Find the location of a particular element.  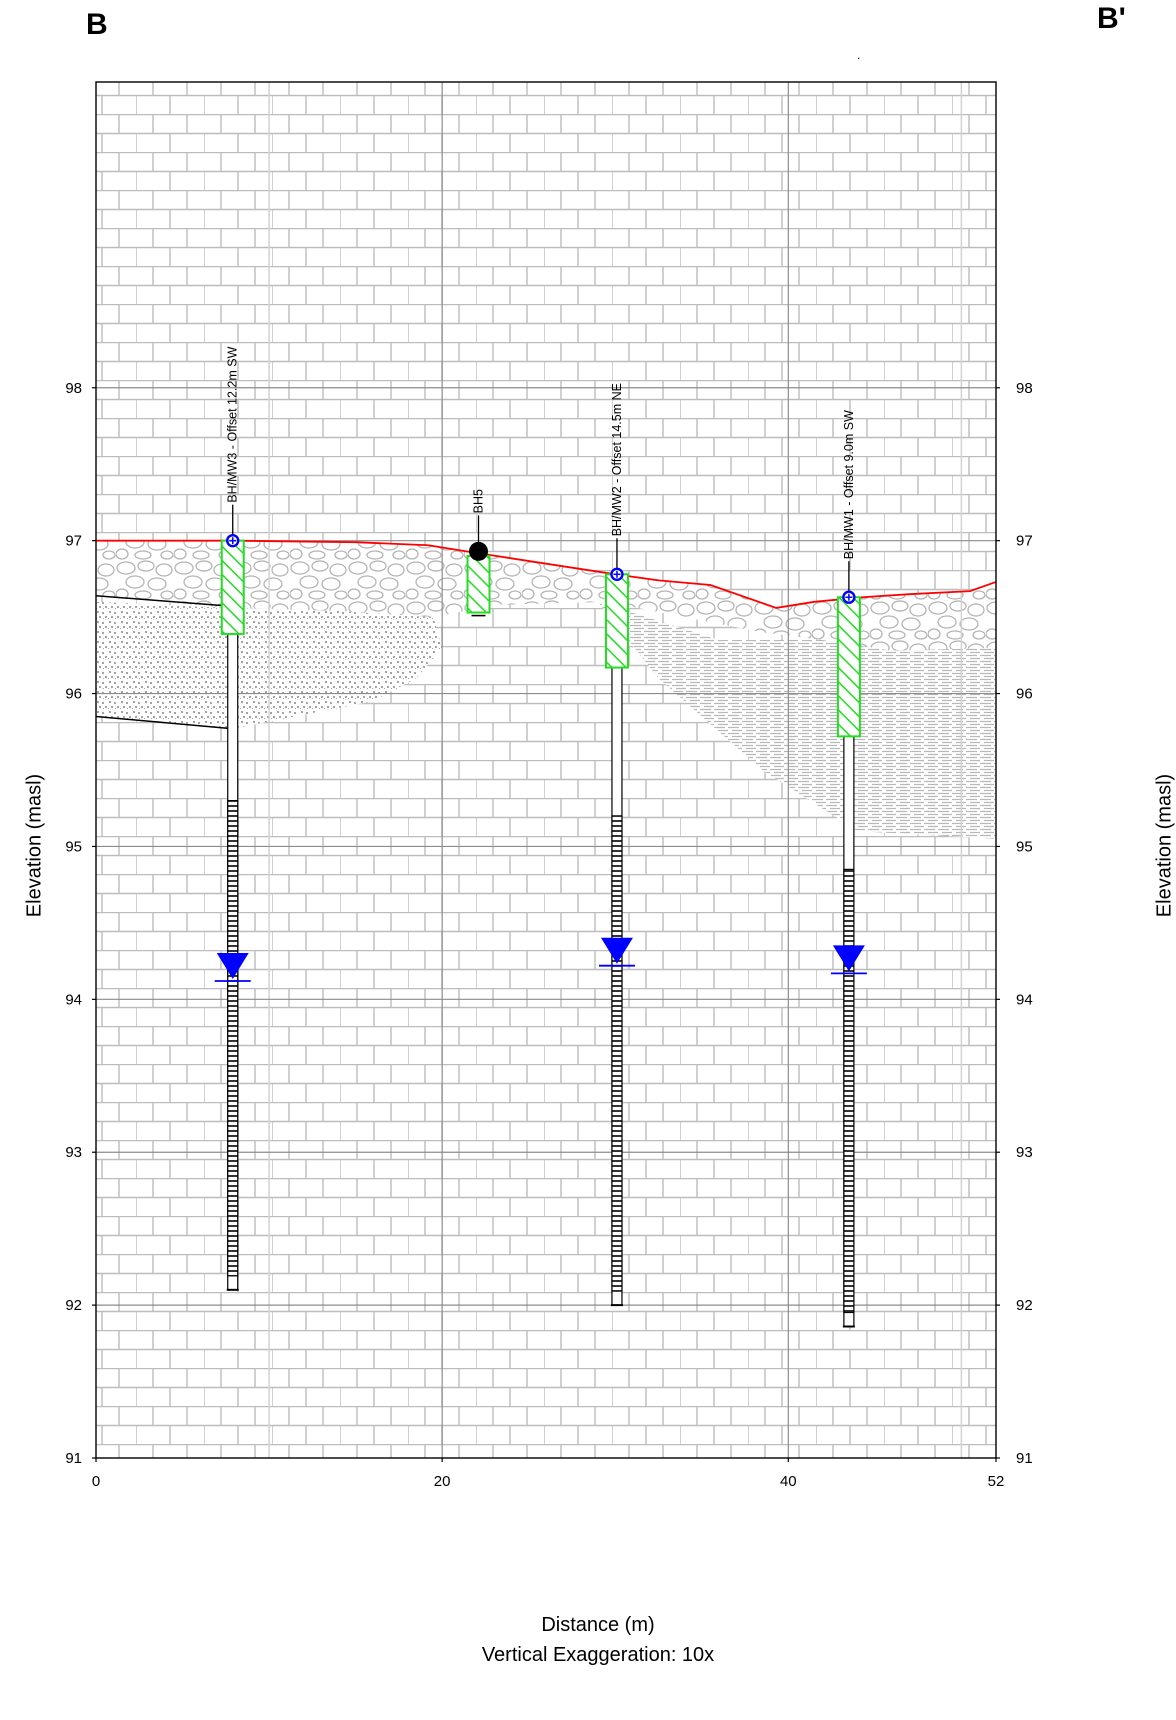

borehole-label: BH/MW1 - Offset 9.0m SW is located at coordinates (849, 484).